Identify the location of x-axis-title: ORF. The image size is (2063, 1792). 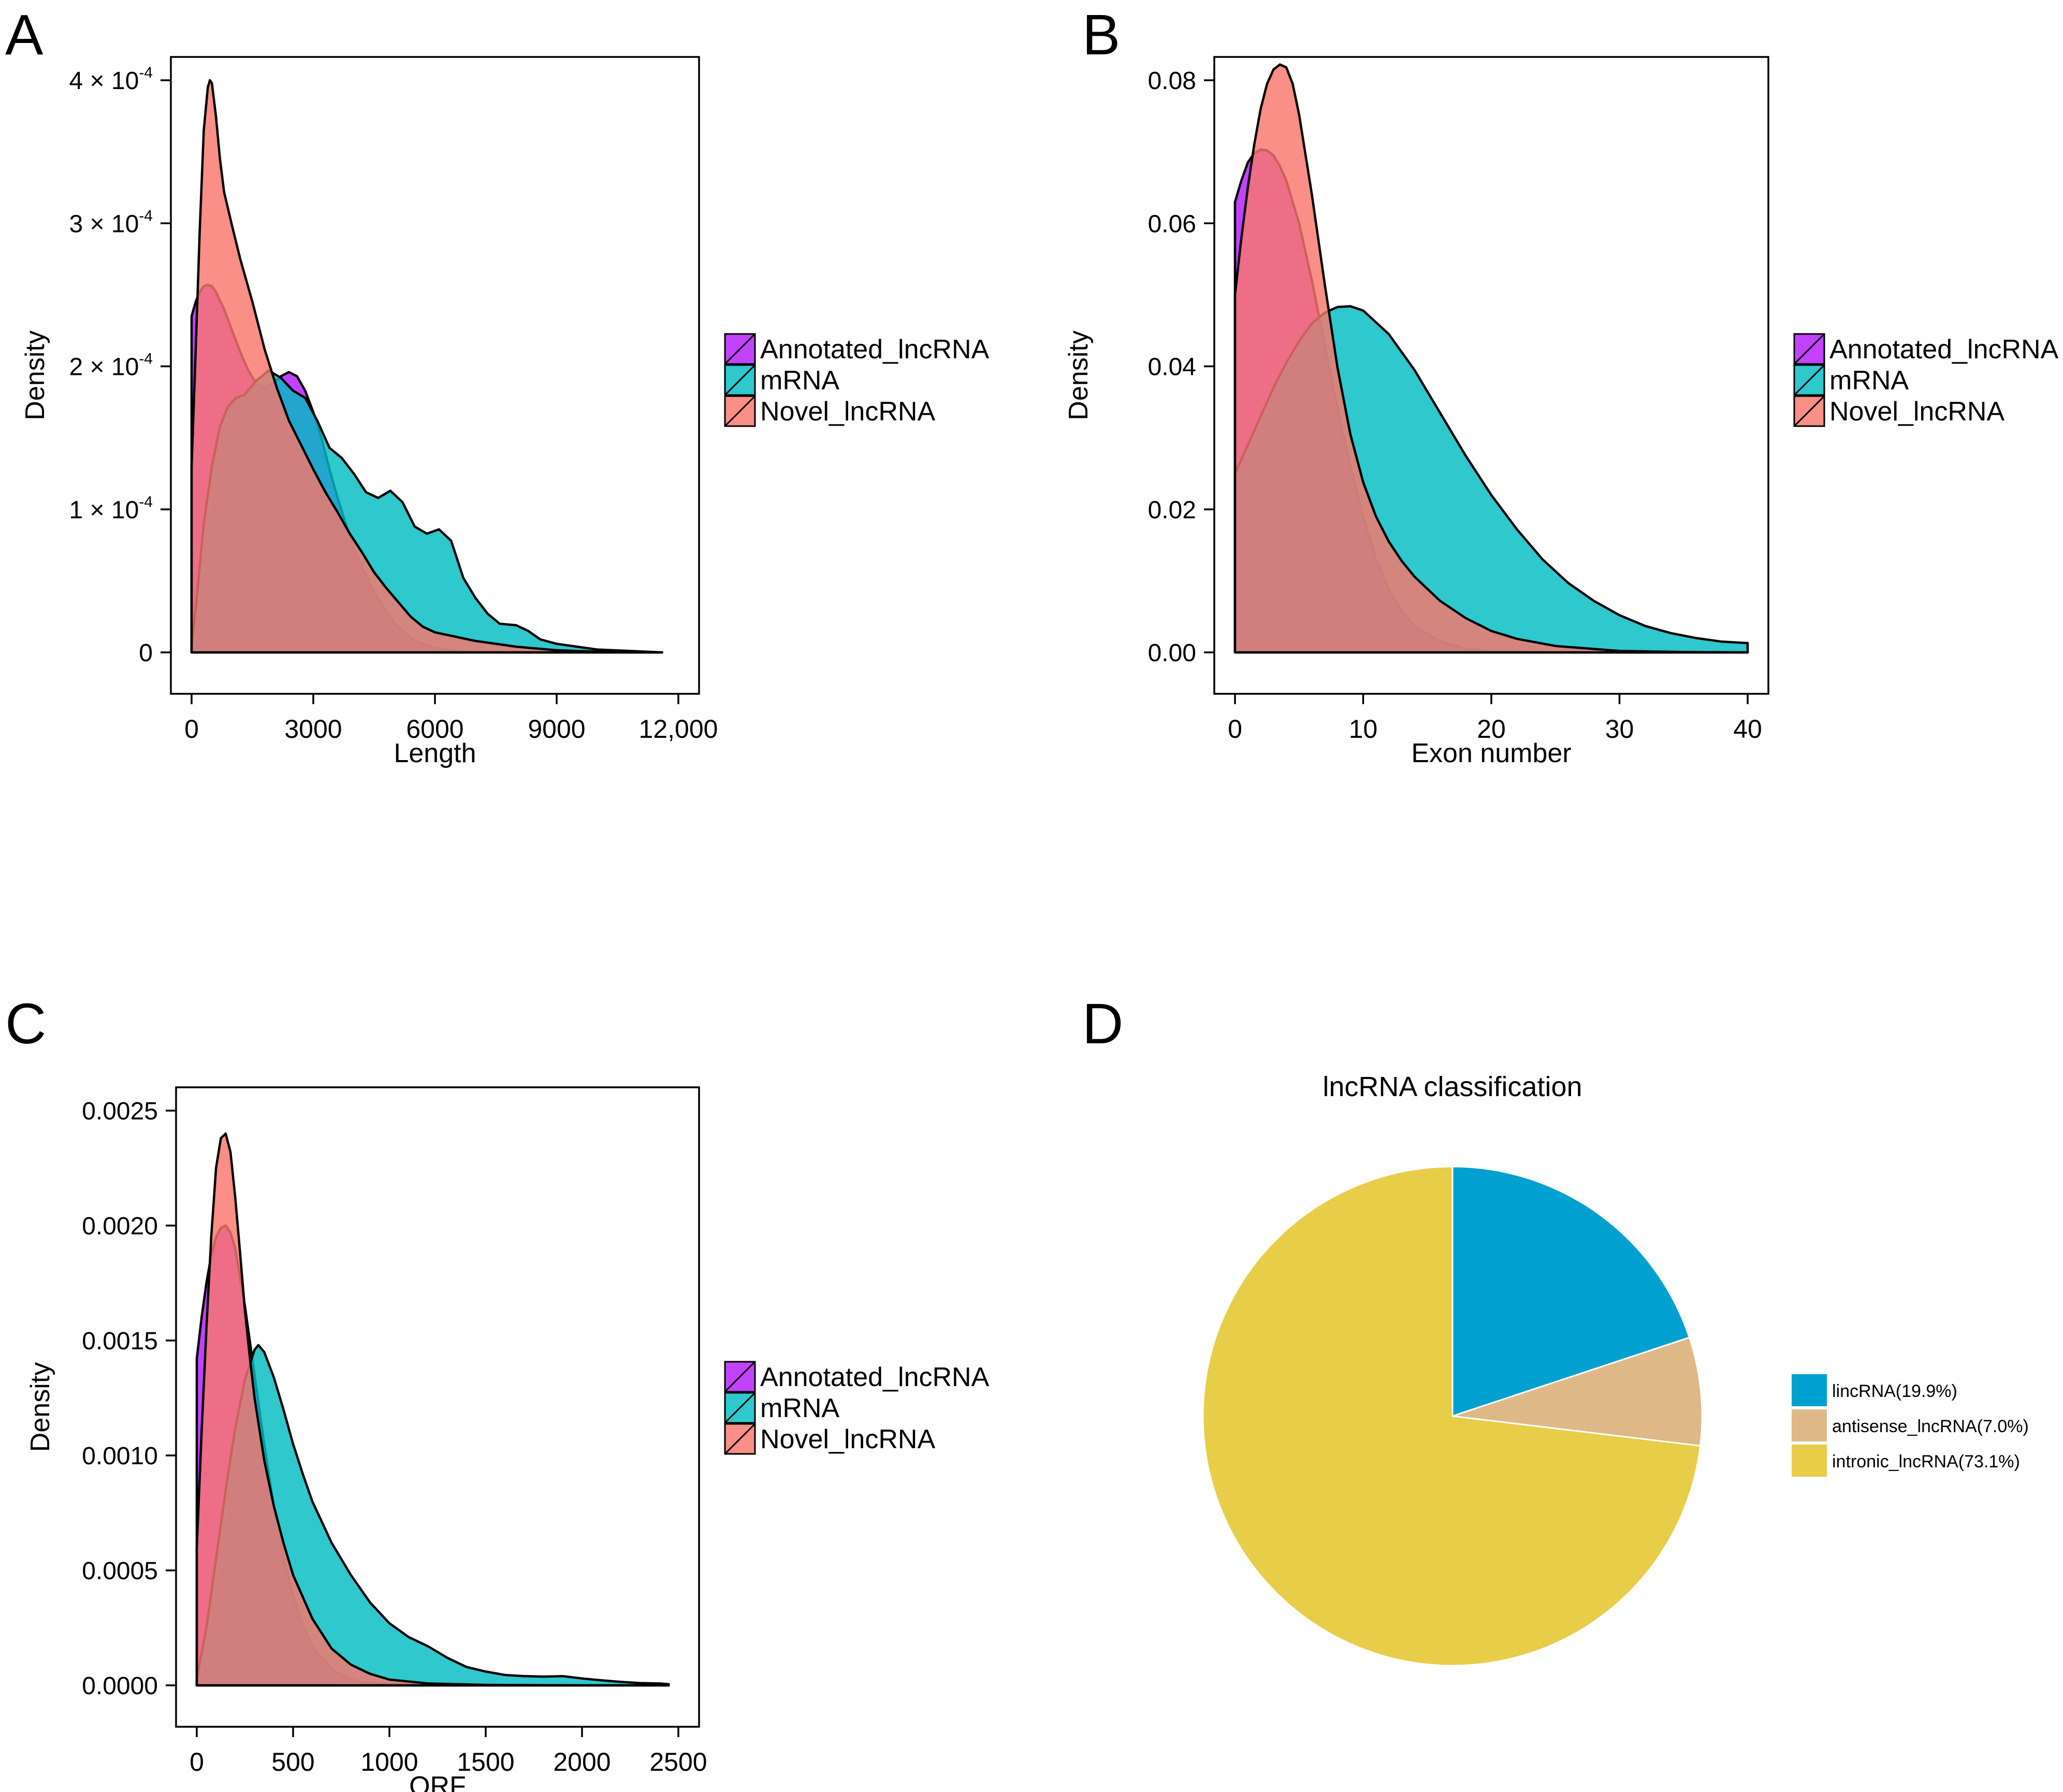
(437, 1782).